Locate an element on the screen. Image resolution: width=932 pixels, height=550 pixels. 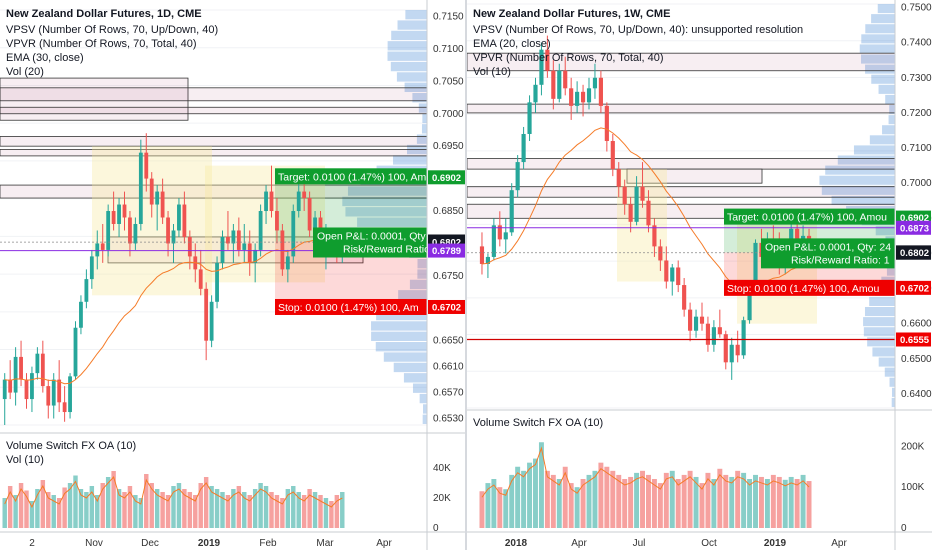
daily-indicator-legend: EMA (30, close) is located at coordinates (45, 58).